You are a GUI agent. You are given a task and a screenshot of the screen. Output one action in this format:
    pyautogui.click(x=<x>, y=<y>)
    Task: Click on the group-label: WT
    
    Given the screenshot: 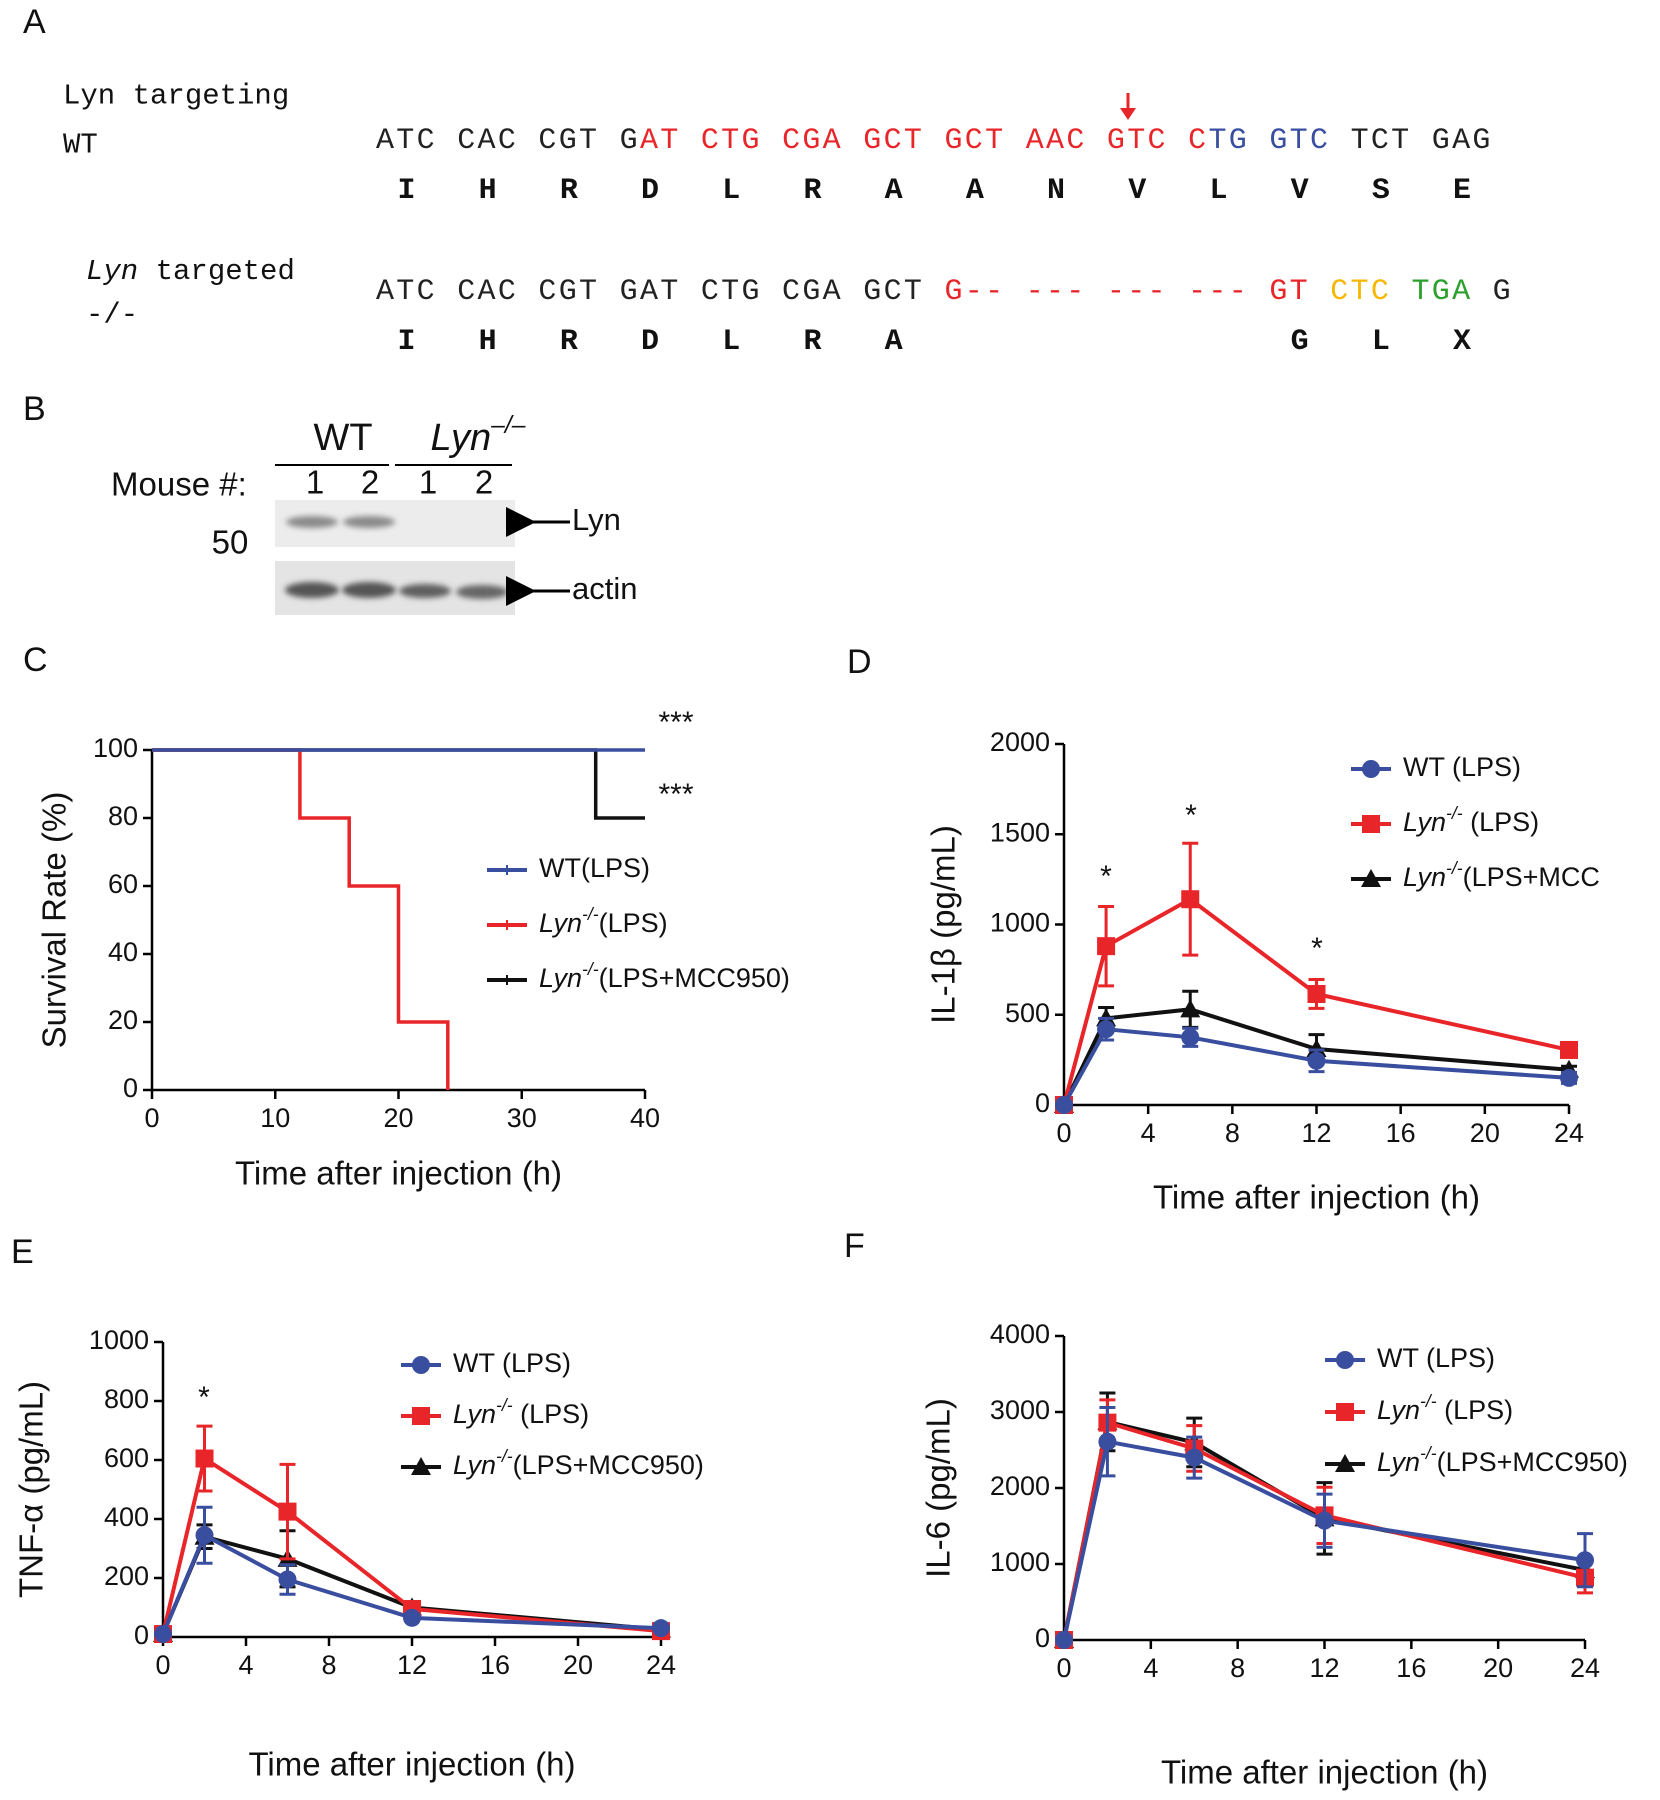 What is the action you would take?
    pyautogui.click(x=342, y=438)
    